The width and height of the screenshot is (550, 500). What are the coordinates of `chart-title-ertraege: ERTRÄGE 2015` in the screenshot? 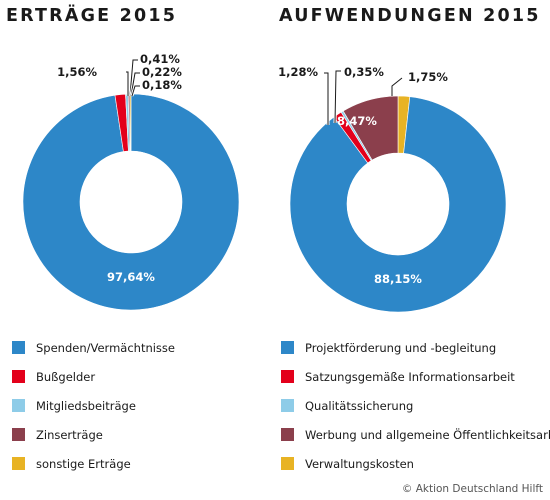 It's located at (92, 16).